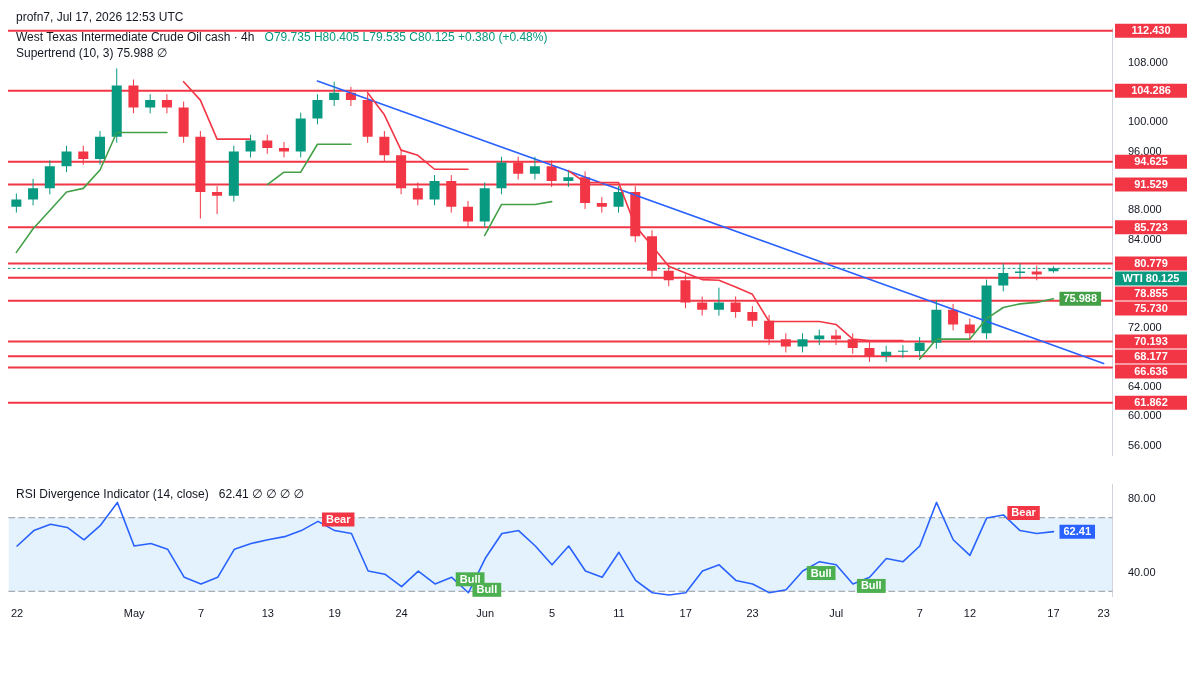  Describe the element at coordinates (1145, 150) in the screenshot. I see `y-tick-label: 96.000` at that location.